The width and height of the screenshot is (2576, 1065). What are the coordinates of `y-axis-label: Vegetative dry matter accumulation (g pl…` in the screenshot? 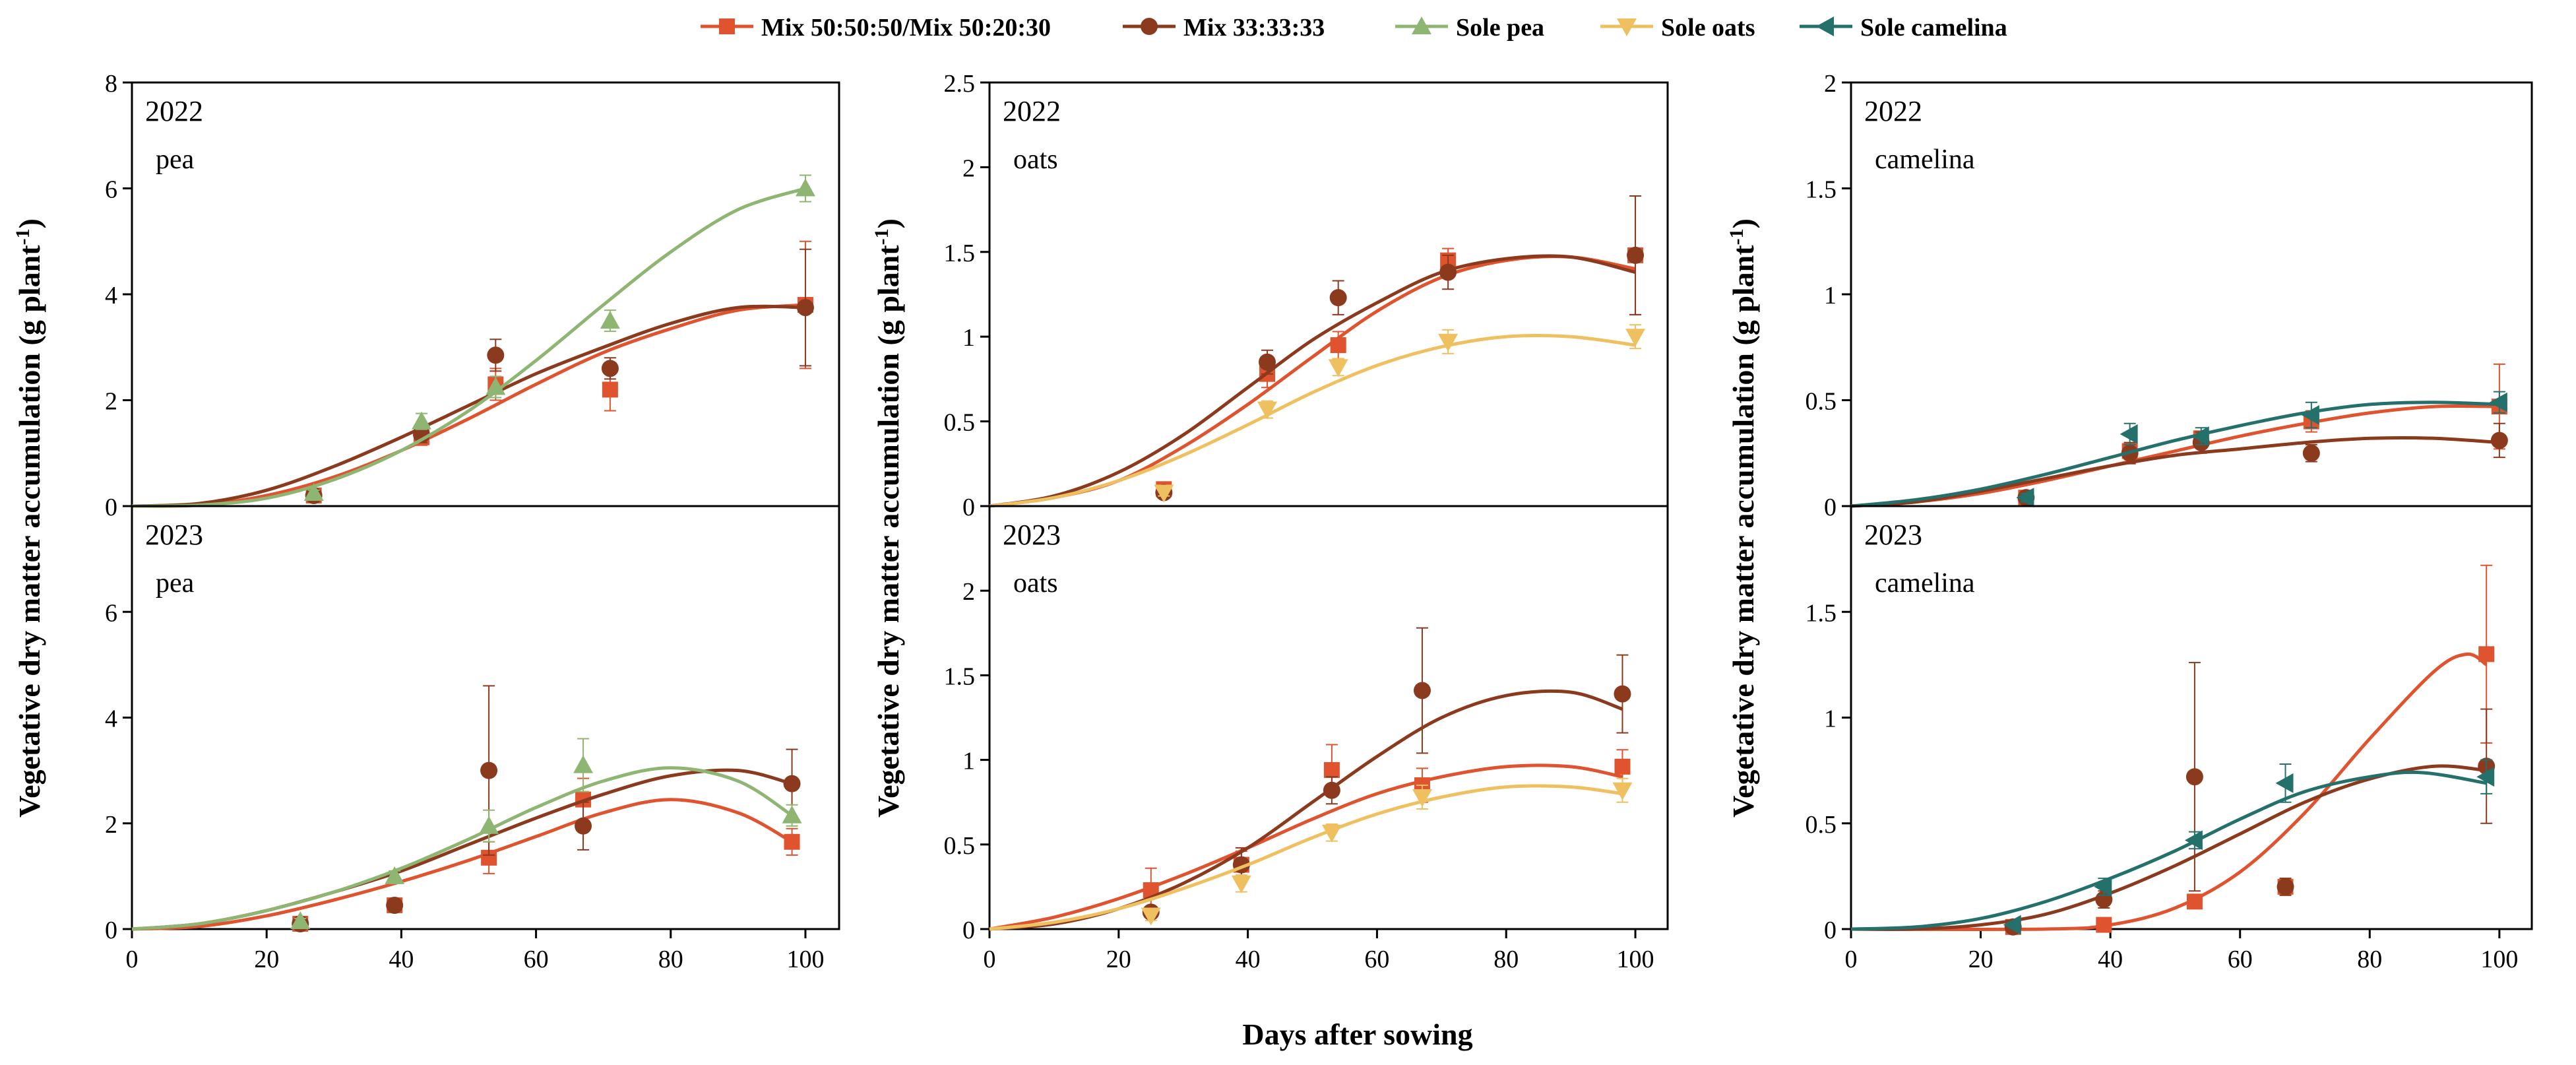 It's located at (889, 518).